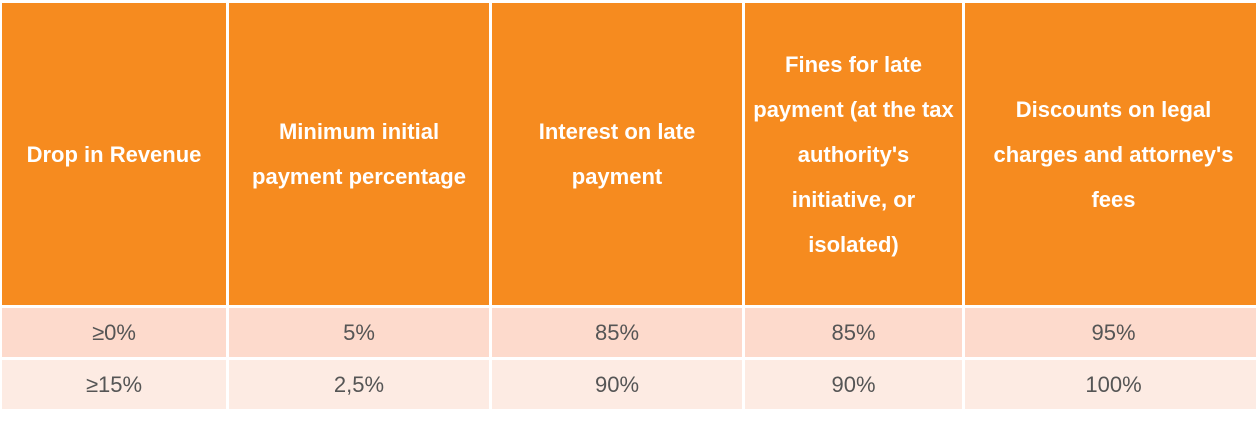 The image size is (1256, 427). Describe the element at coordinates (359, 384) in the screenshot. I see `table-cell: 2,5%` at that location.